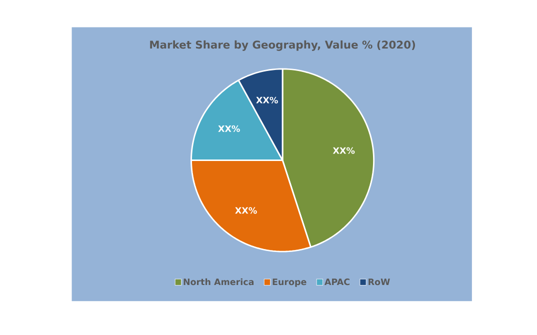 The image size is (537, 335). What do you see at coordinates (289, 282) in the screenshot?
I see `legend-label: Europe` at bounding box center [289, 282].